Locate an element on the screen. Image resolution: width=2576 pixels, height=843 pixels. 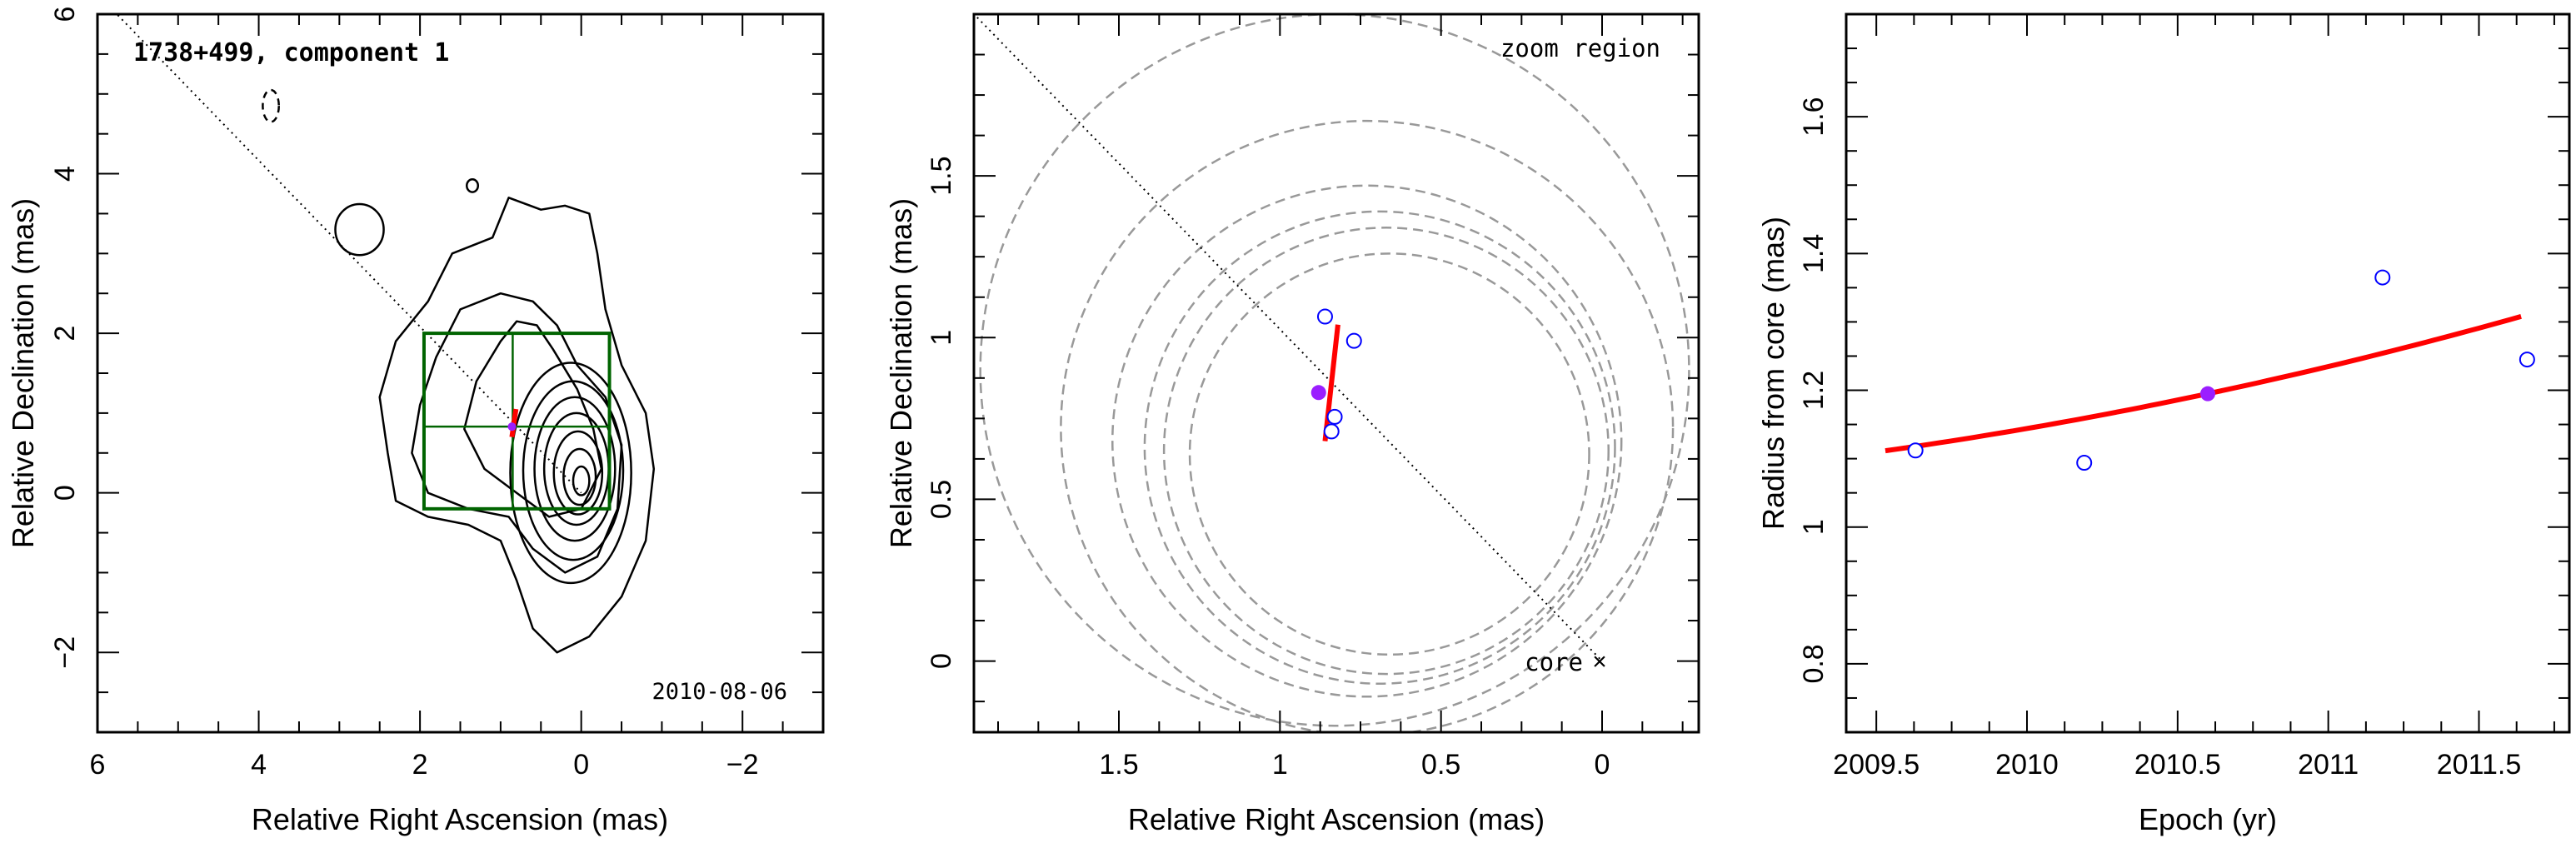
y-tick-label: 1.5 is located at coordinates (941, 176).